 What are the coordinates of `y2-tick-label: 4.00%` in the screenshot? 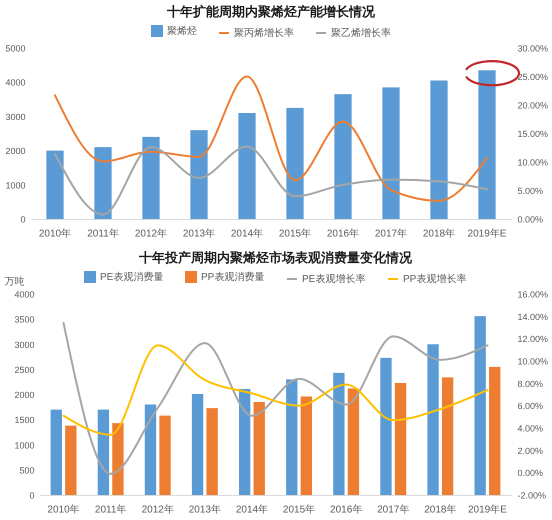 It's located at (531, 429).